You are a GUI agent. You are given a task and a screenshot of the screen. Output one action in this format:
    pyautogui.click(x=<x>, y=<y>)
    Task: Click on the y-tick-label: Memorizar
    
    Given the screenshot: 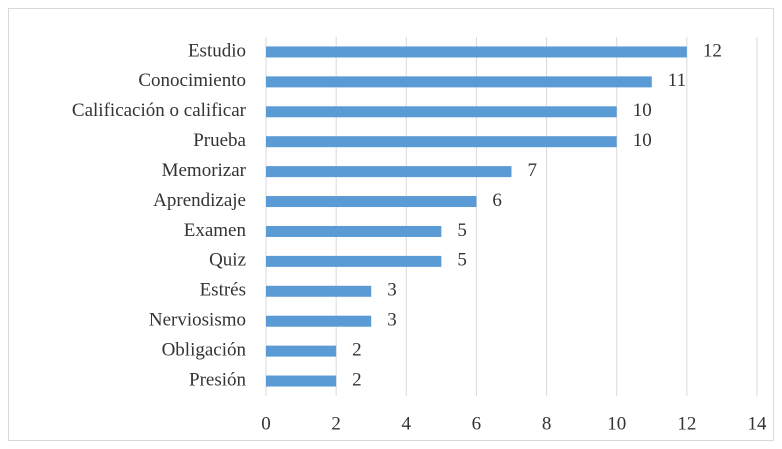 What is the action you would take?
    pyautogui.click(x=204, y=170)
    